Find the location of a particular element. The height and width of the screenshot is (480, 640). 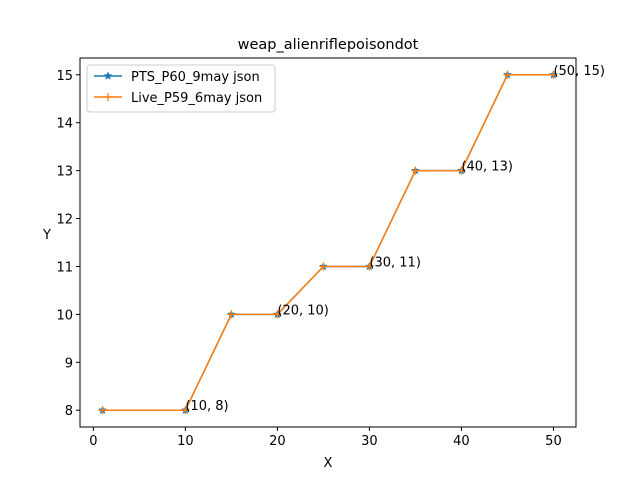

legend-box is located at coordinates (181, 88).